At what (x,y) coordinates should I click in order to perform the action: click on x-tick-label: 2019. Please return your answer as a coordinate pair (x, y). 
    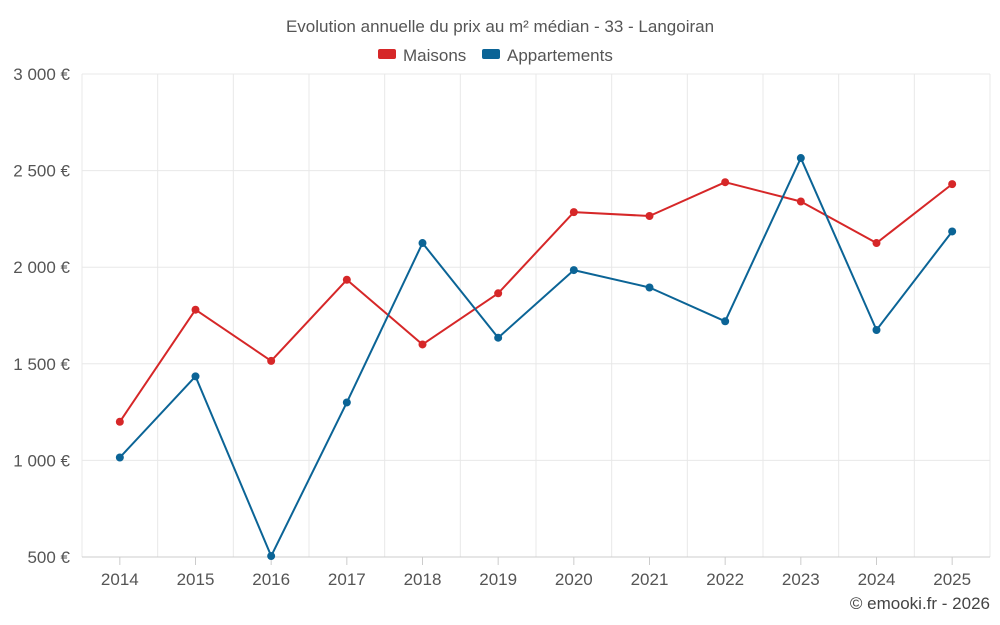
    Looking at the image, I should click on (498, 579).